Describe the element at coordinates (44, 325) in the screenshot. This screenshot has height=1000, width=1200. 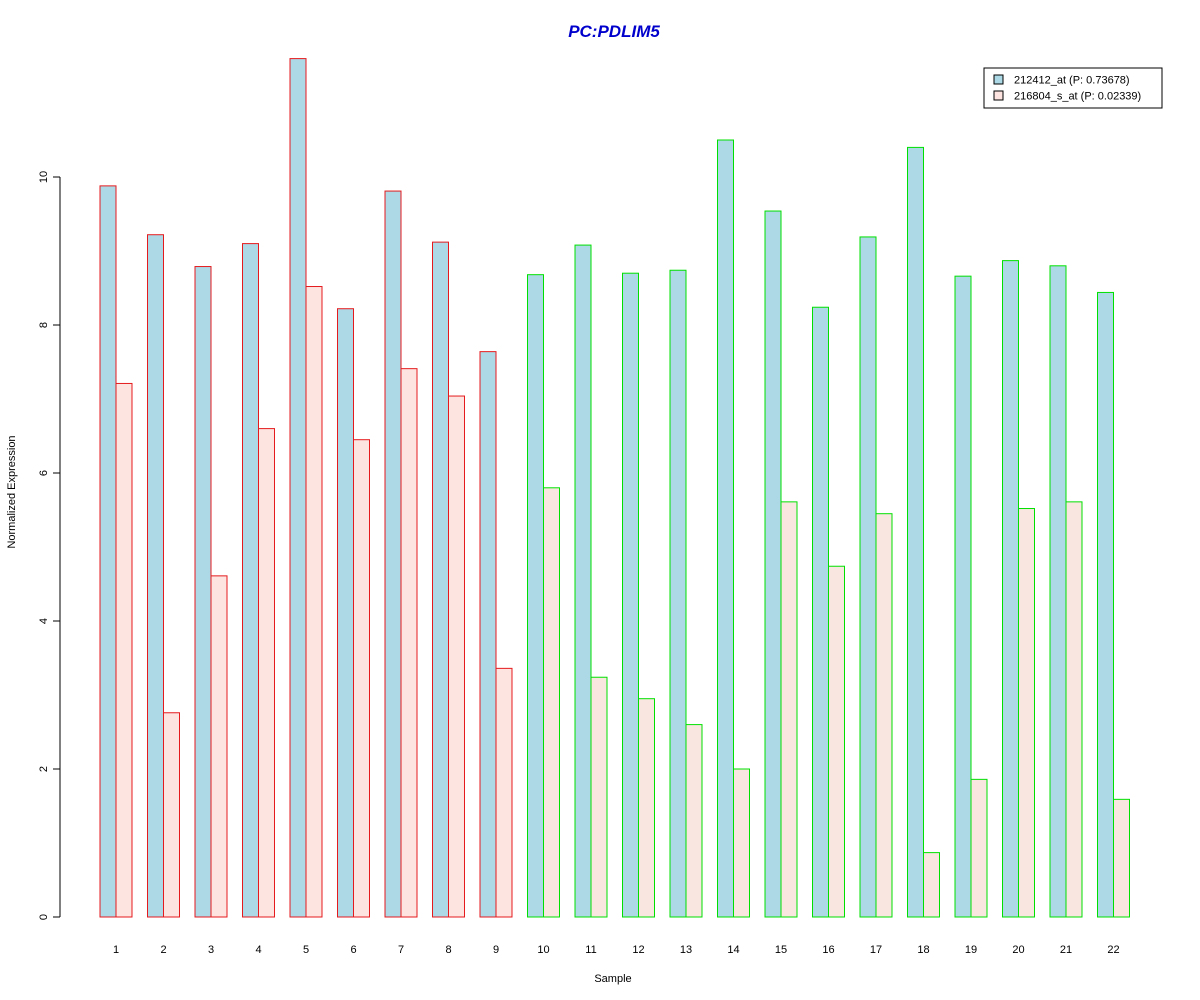
I see `y-tick-label: 8` at that location.